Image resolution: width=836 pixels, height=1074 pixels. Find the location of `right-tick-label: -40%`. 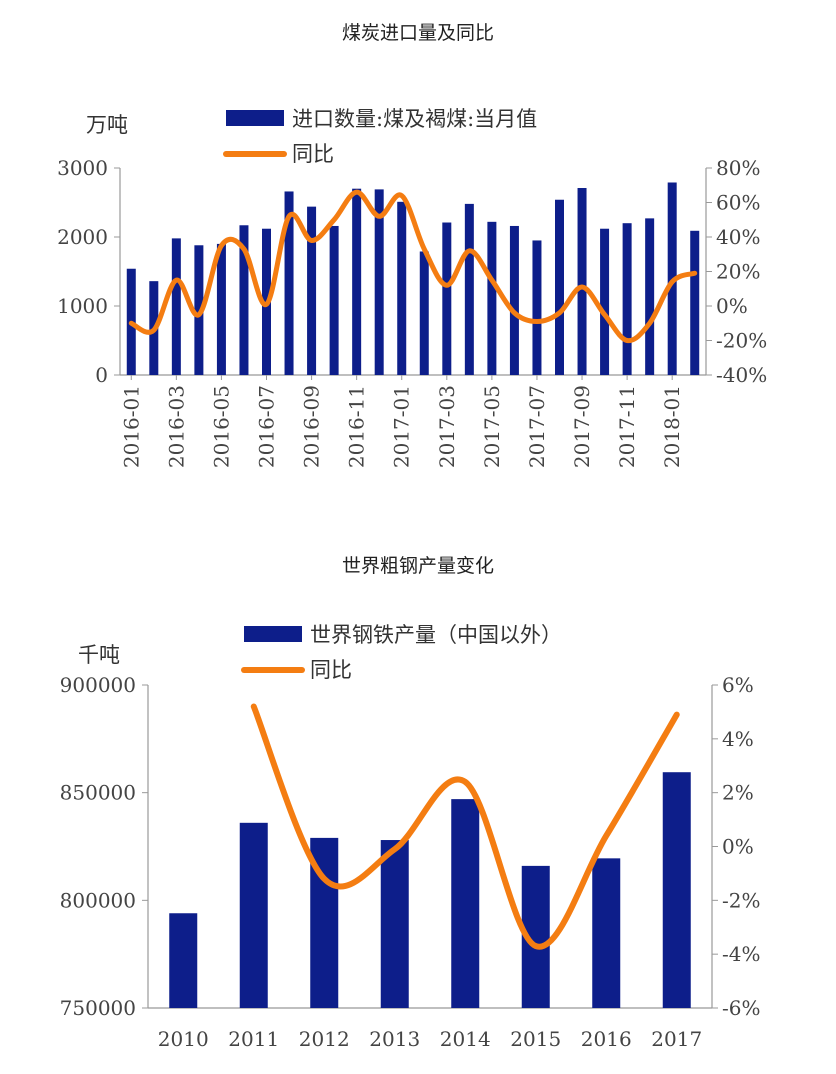

right-tick-label: -40% is located at coordinates (741, 375).